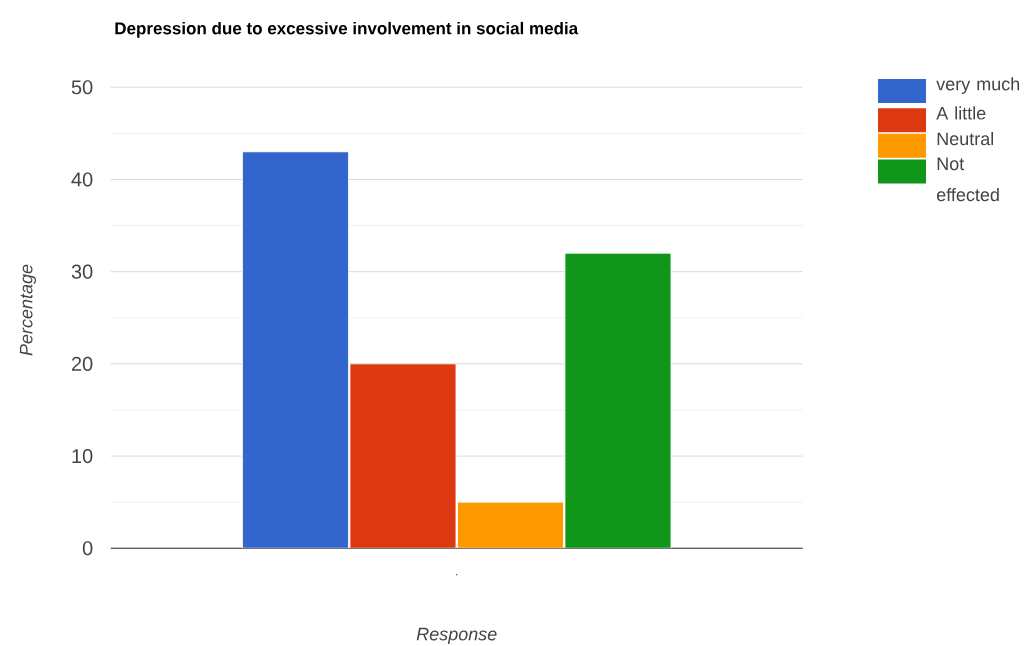 The width and height of the screenshot is (1027, 646). Describe the element at coordinates (347, 29) in the screenshot. I see `chart-title: Depression due to excessive involvement in social media` at that location.